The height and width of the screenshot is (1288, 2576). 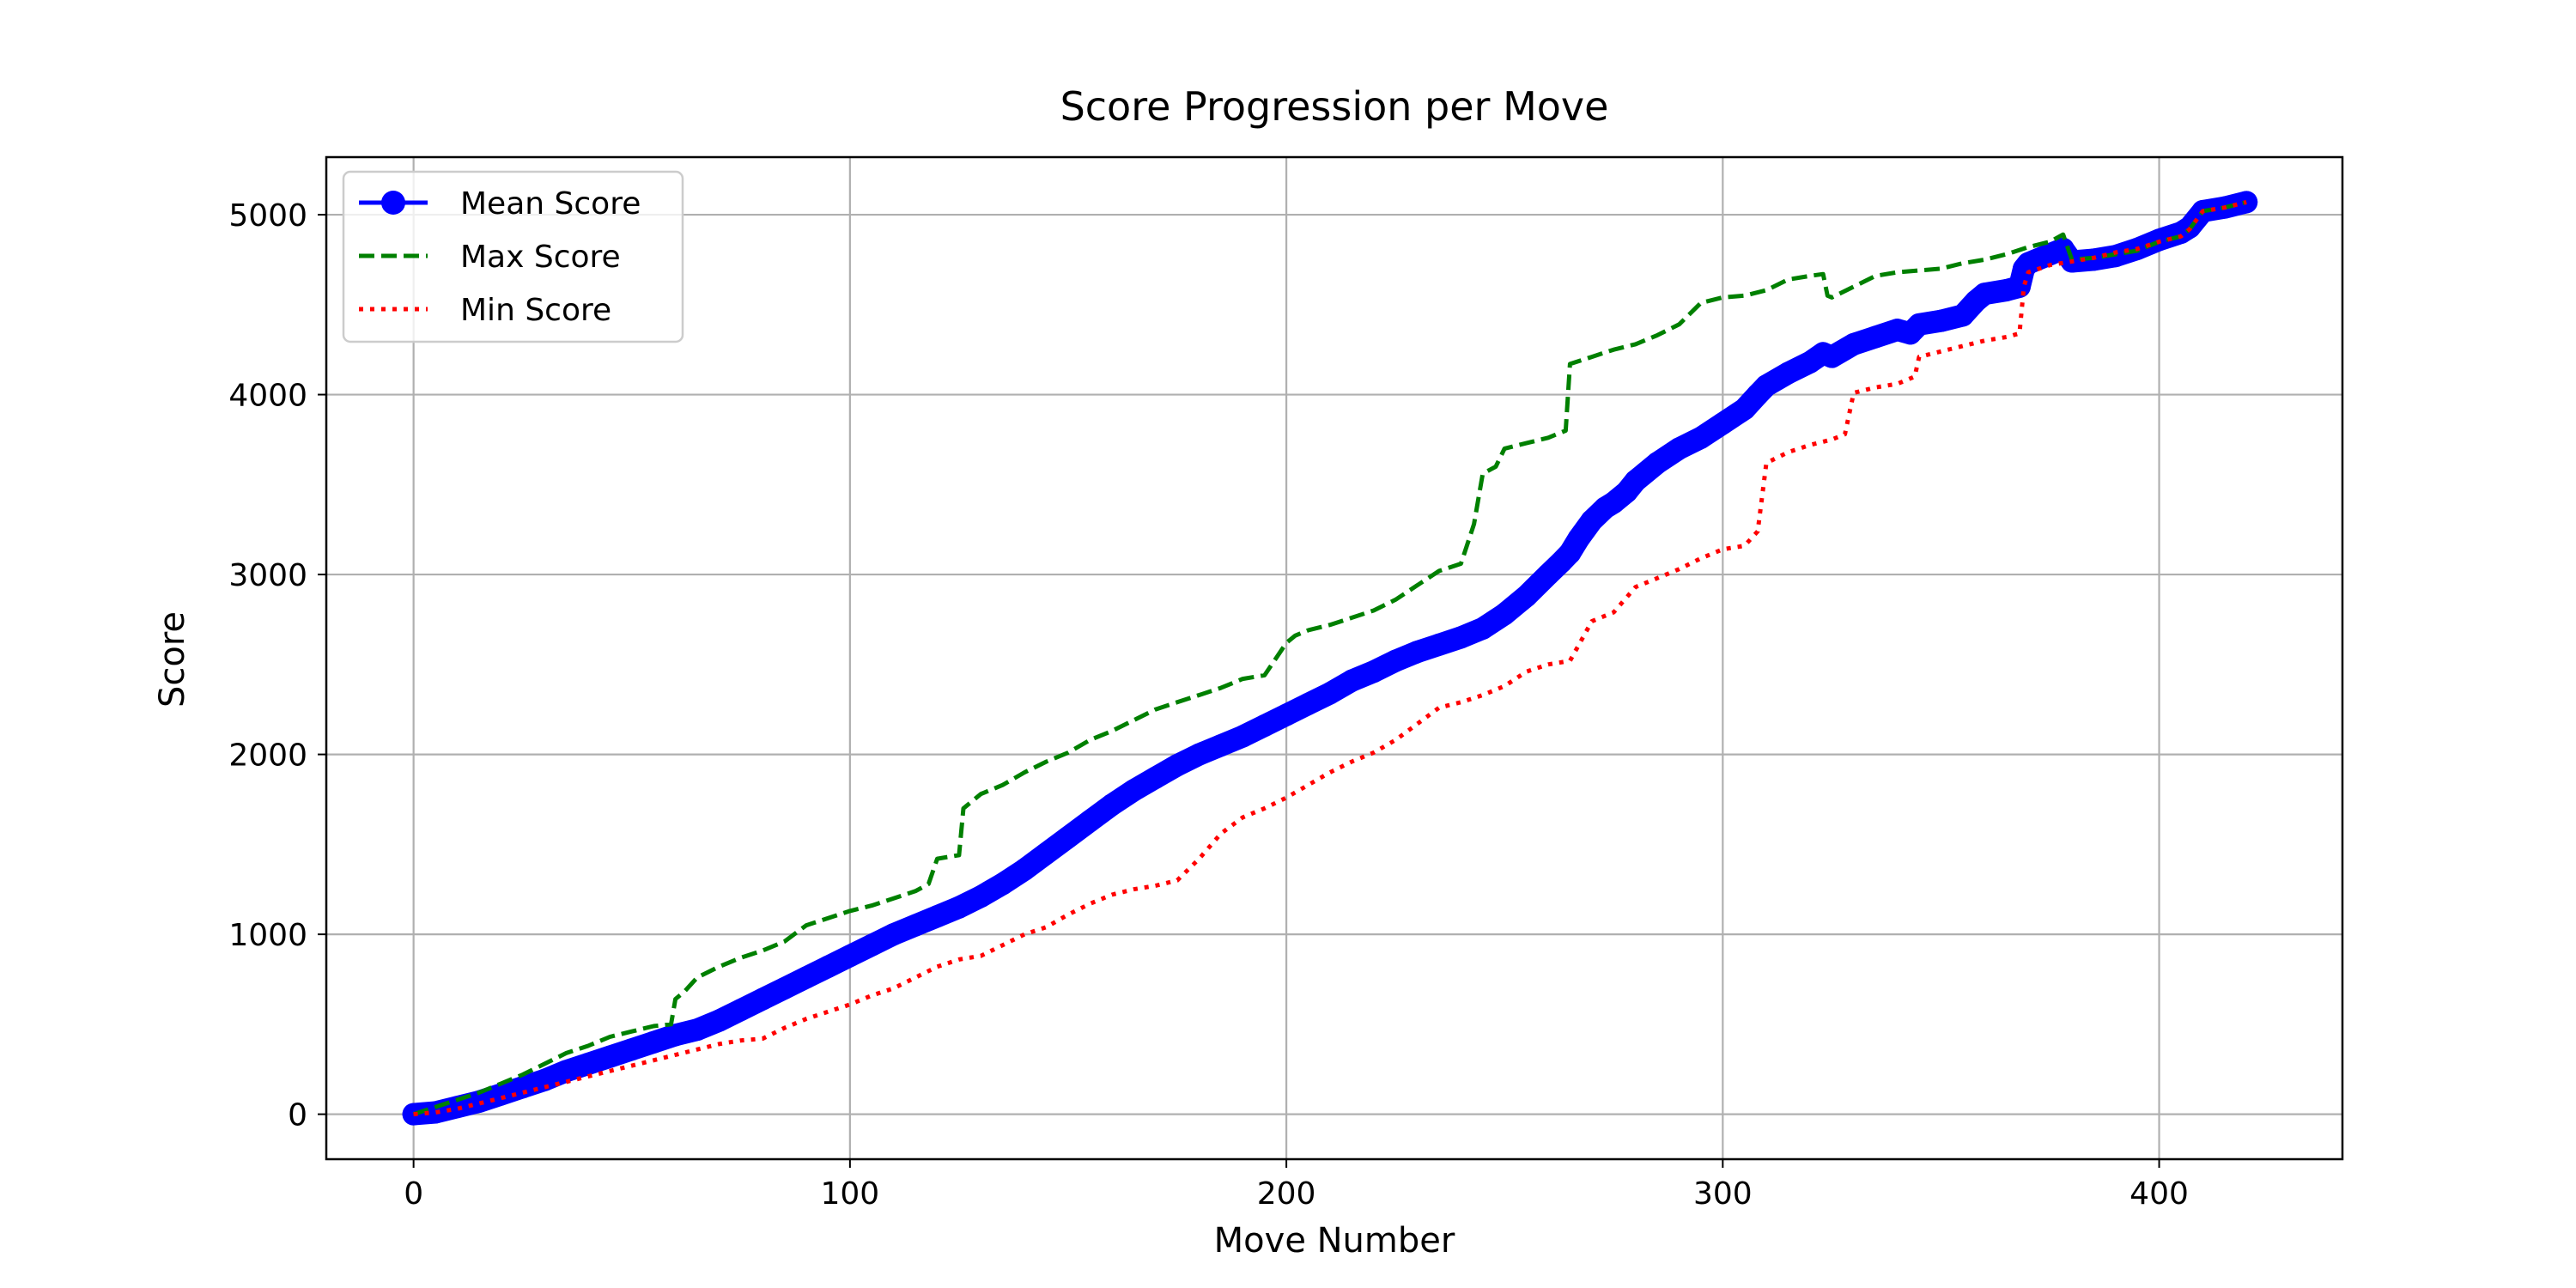 What do you see at coordinates (850, 1194) in the screenshot?
I see `x-tick-label: 100` at bounding box center [850, 1194].